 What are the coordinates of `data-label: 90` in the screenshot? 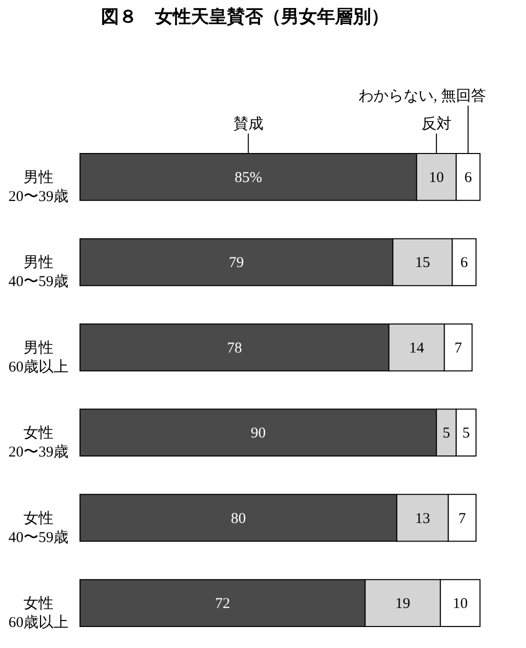 It's located at (258, 434).